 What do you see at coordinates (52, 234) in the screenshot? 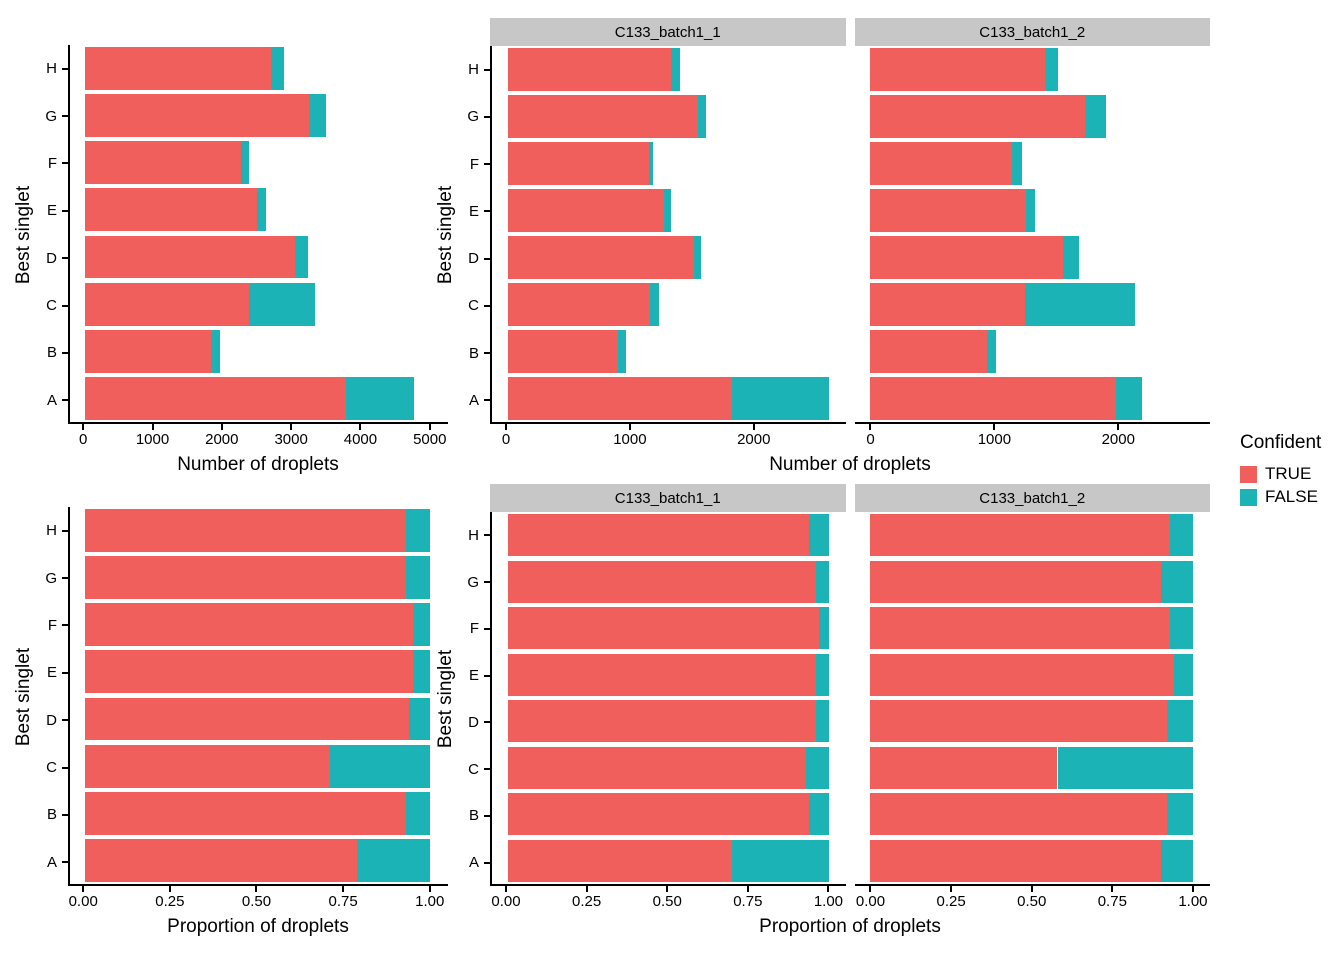
I see `y-axis-labels: H G F E D C B A` at bounding box center [52, 234].